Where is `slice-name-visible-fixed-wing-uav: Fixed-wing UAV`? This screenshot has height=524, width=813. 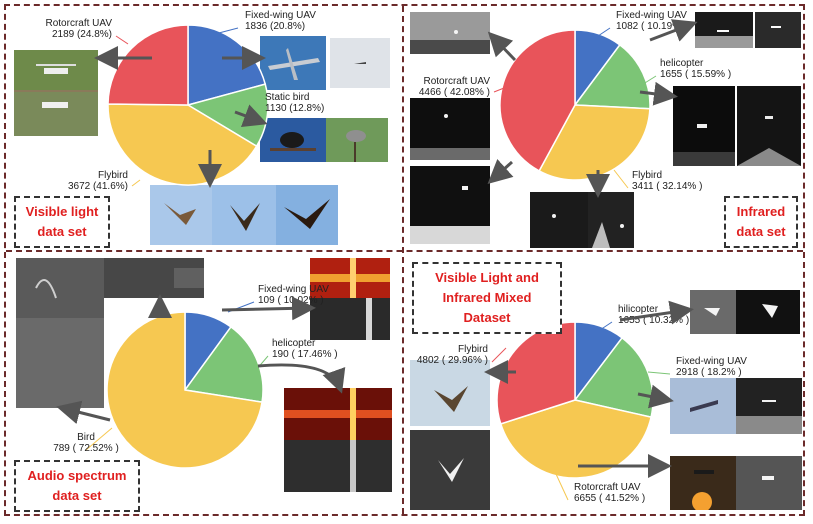 slice-name-visible-fixed-wing-uav: Fixed-wing UAV is located at coordinates (280, 15).